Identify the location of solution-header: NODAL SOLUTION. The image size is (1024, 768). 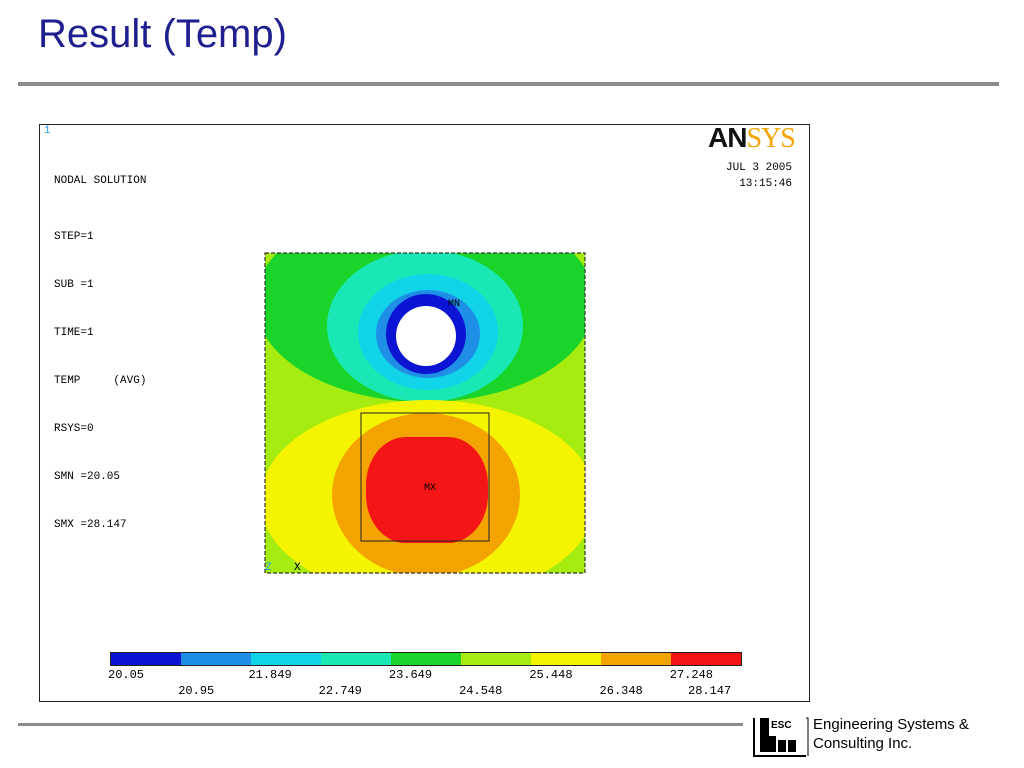
(100, 181).